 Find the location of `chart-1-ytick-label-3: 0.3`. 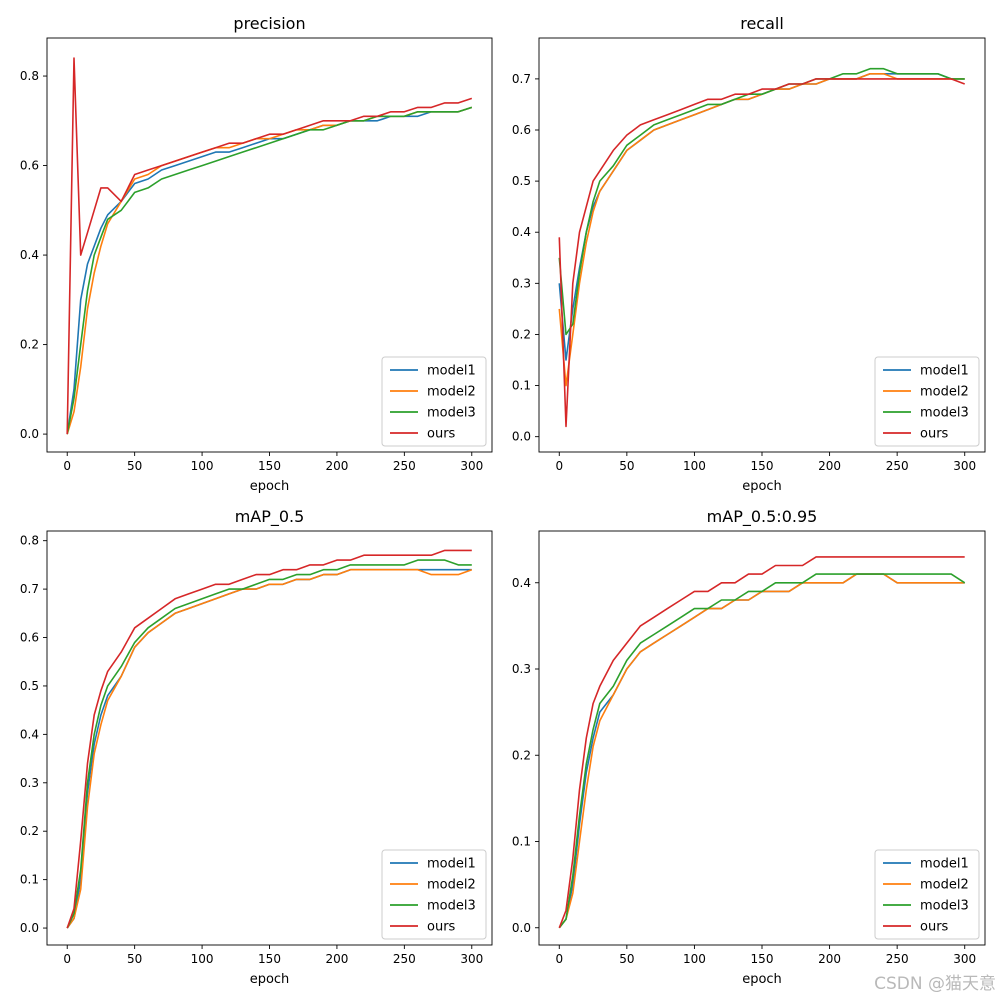

chart-1-ytick-label-3: 0.3 is located at coordinates (521, 283).